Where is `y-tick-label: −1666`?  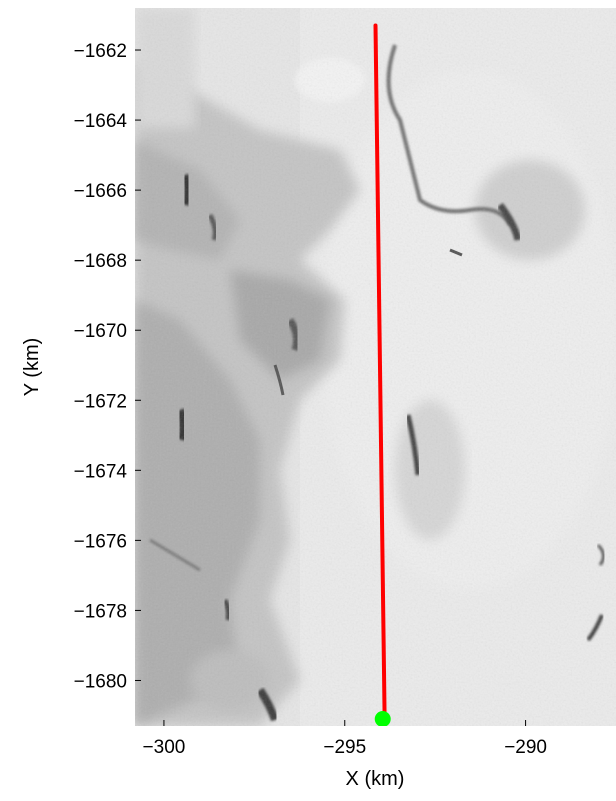
y-tick-label: −1666 is located at coordinates (100, 191).